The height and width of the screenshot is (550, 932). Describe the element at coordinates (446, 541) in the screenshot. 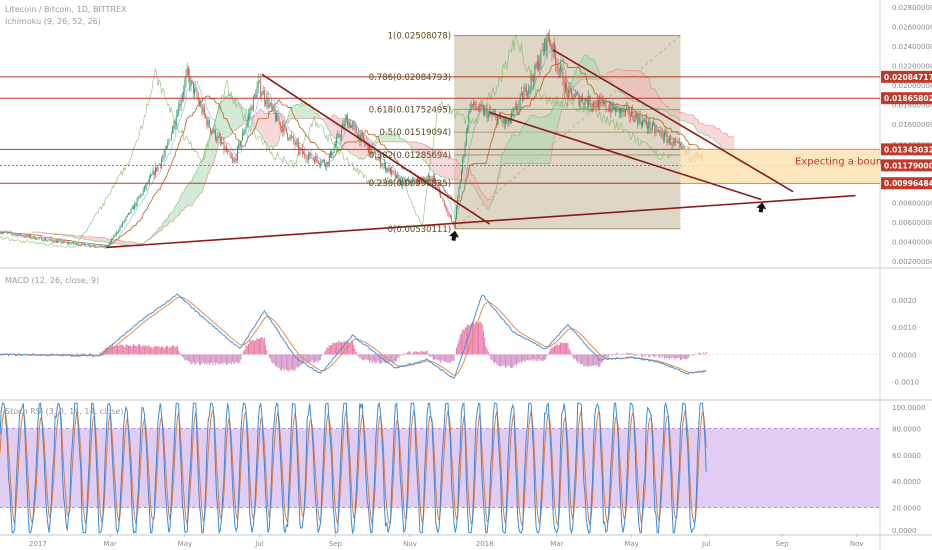

I see `time-axis: 2017 Mar May Jul Sep Nov 2018 Mar May Jul Sep Nov` at that location.